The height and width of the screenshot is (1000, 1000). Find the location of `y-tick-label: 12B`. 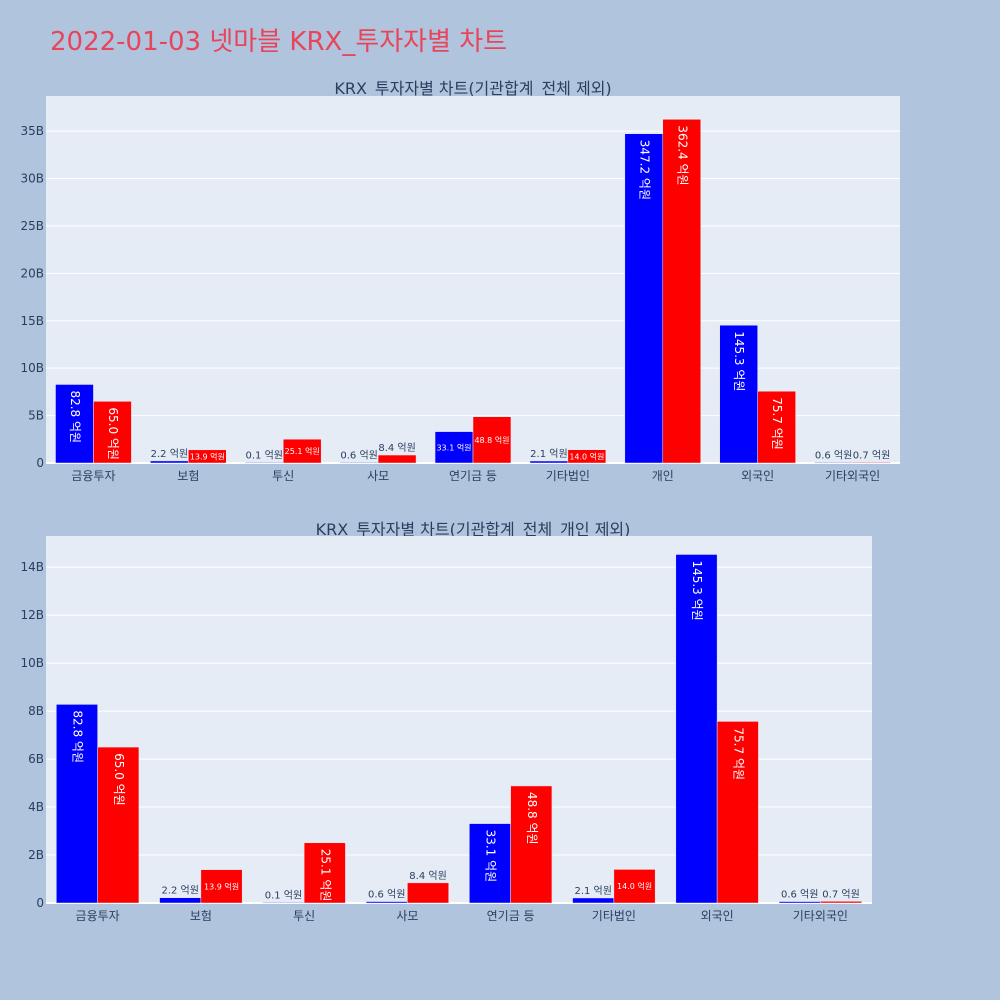

y-tick-label: 12B is located at coordinates (32, 615).